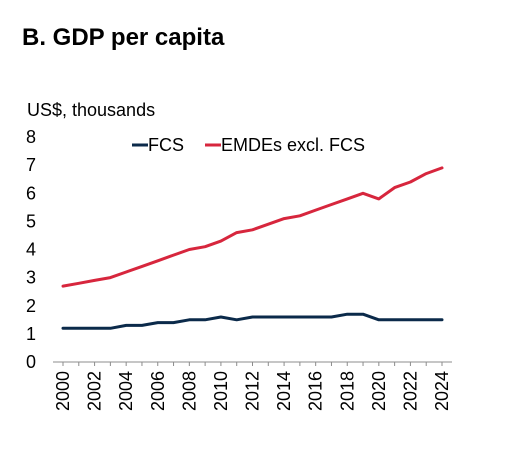 The image size is (506, 450). I want to click on y-tick-label: 4, so click(31, 250).